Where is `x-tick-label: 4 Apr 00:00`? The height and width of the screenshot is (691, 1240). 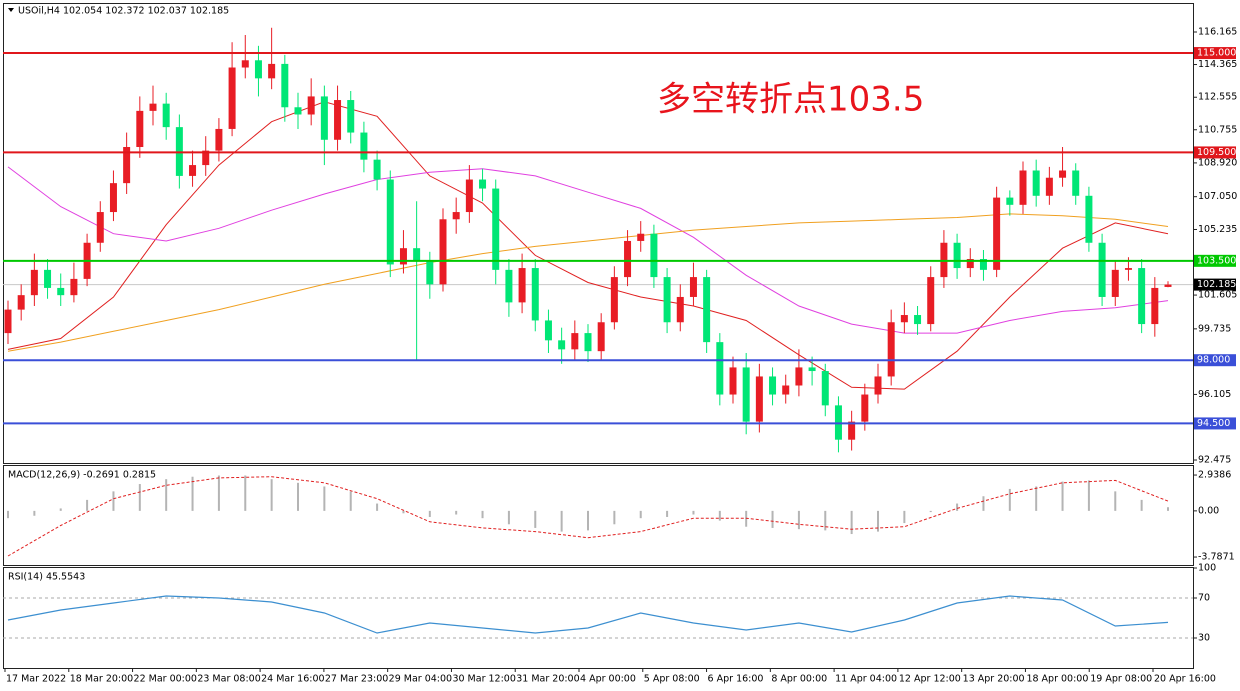 x-tick-label: 4 Apr 00:00 is located at coordinates (608, 679).